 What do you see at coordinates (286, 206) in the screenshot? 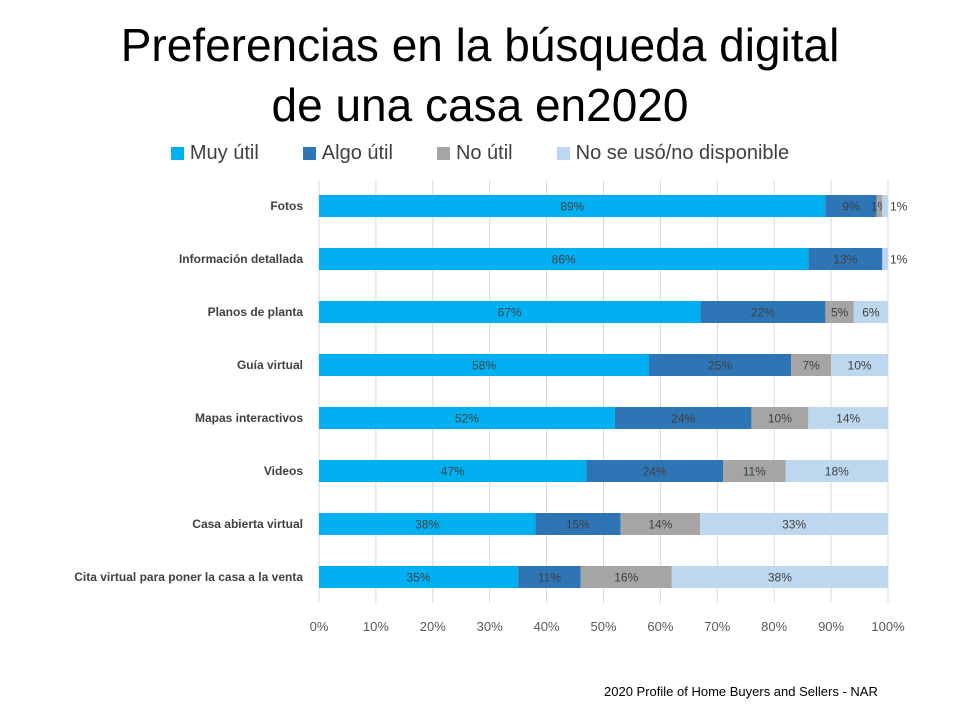
I see `category-label: Fotos` at bounding box center [286, 206].